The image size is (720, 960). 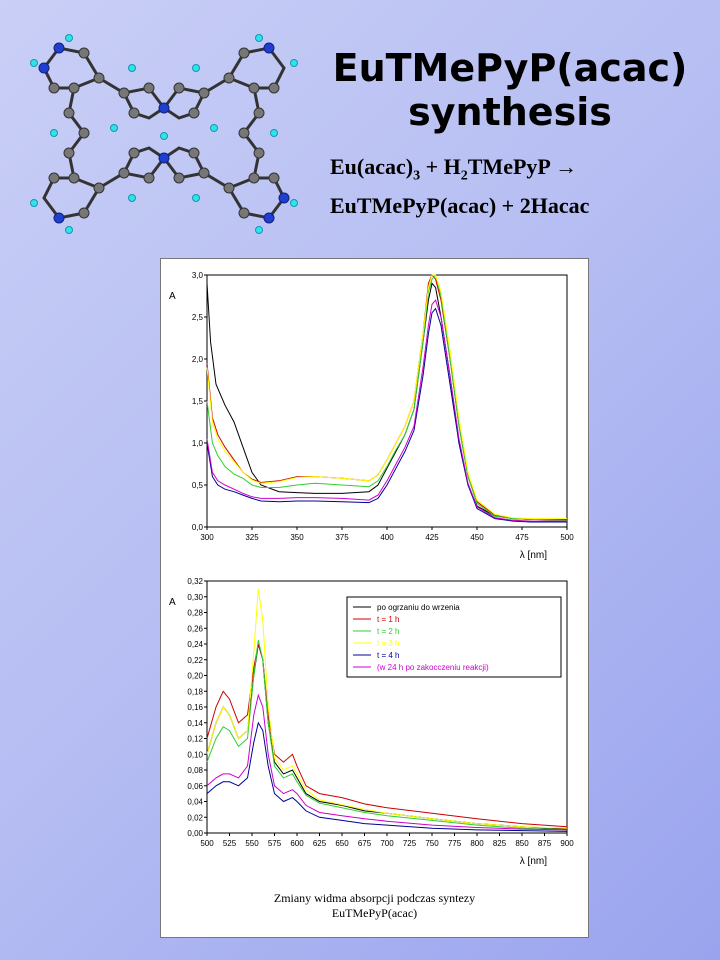 What do you see at coordinates (460, 206) in the screenshot?
I see `equation-line-2: EuTMePyP(acac) + 2Hacac` at bounding box center [460, 206].